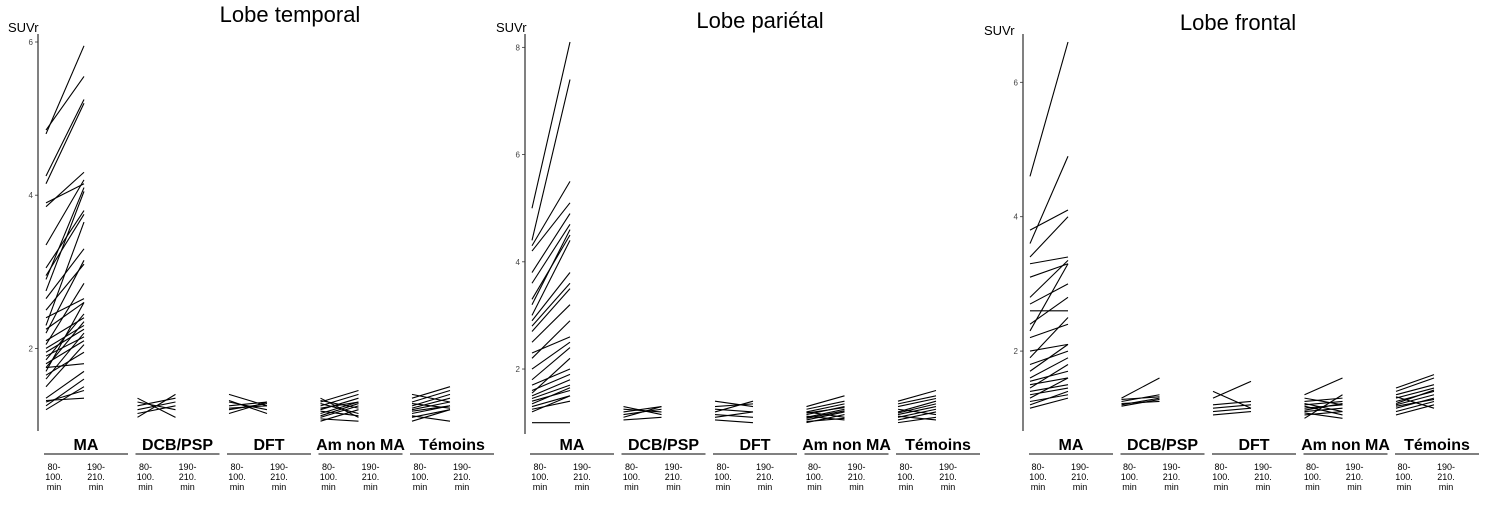  I want to click on group-label: DFT, so click(754, 445).